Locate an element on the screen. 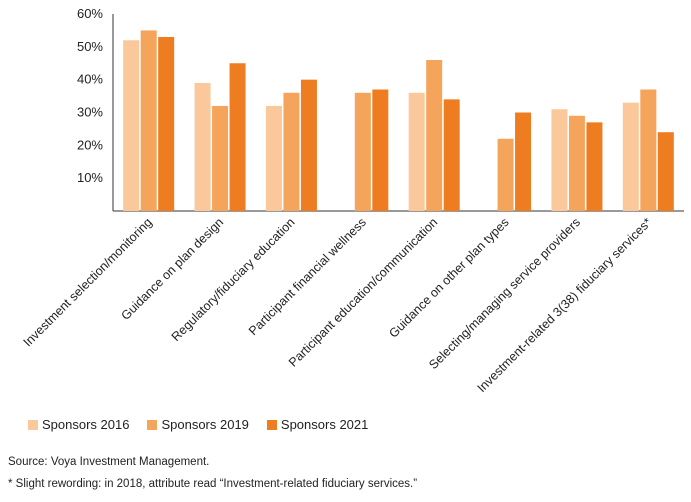  legend-swatch-2021 is located at coordinates (271, 424).